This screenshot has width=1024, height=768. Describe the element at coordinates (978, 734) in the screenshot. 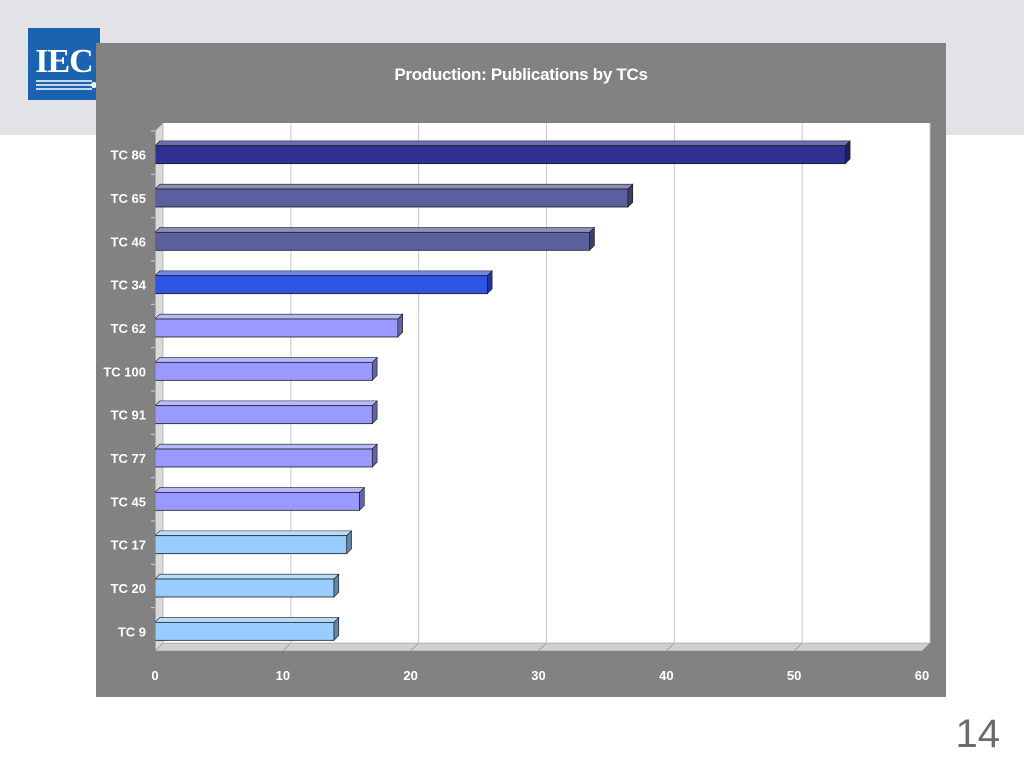

I see `slide-number: 14` at that location.